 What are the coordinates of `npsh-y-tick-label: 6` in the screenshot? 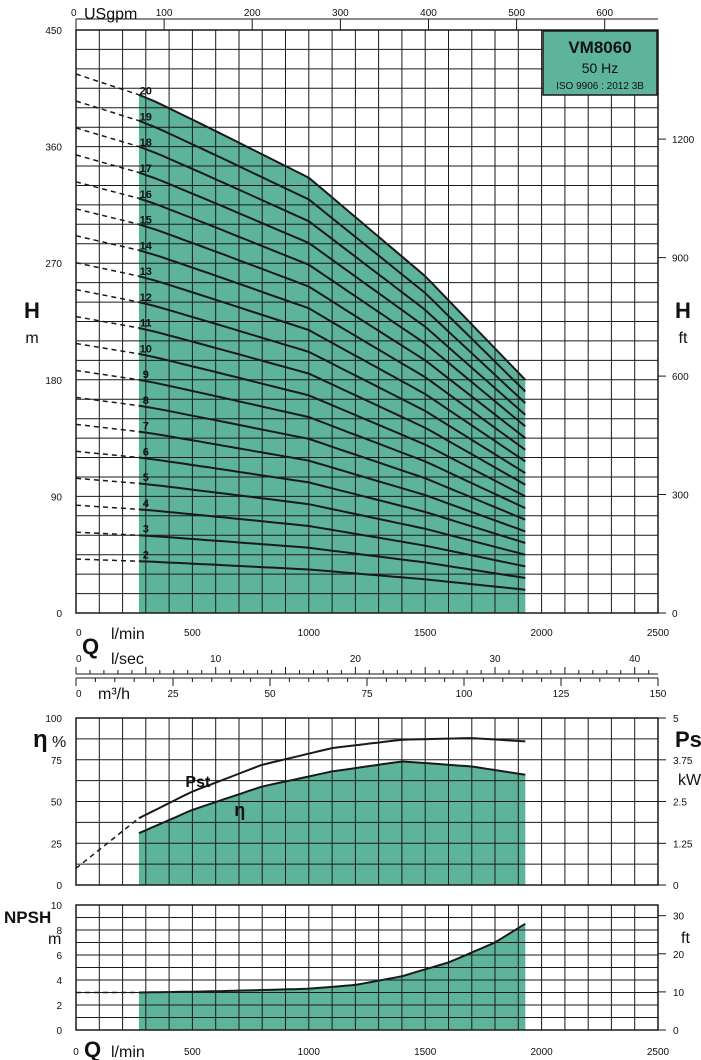 It's located at (59, 956).